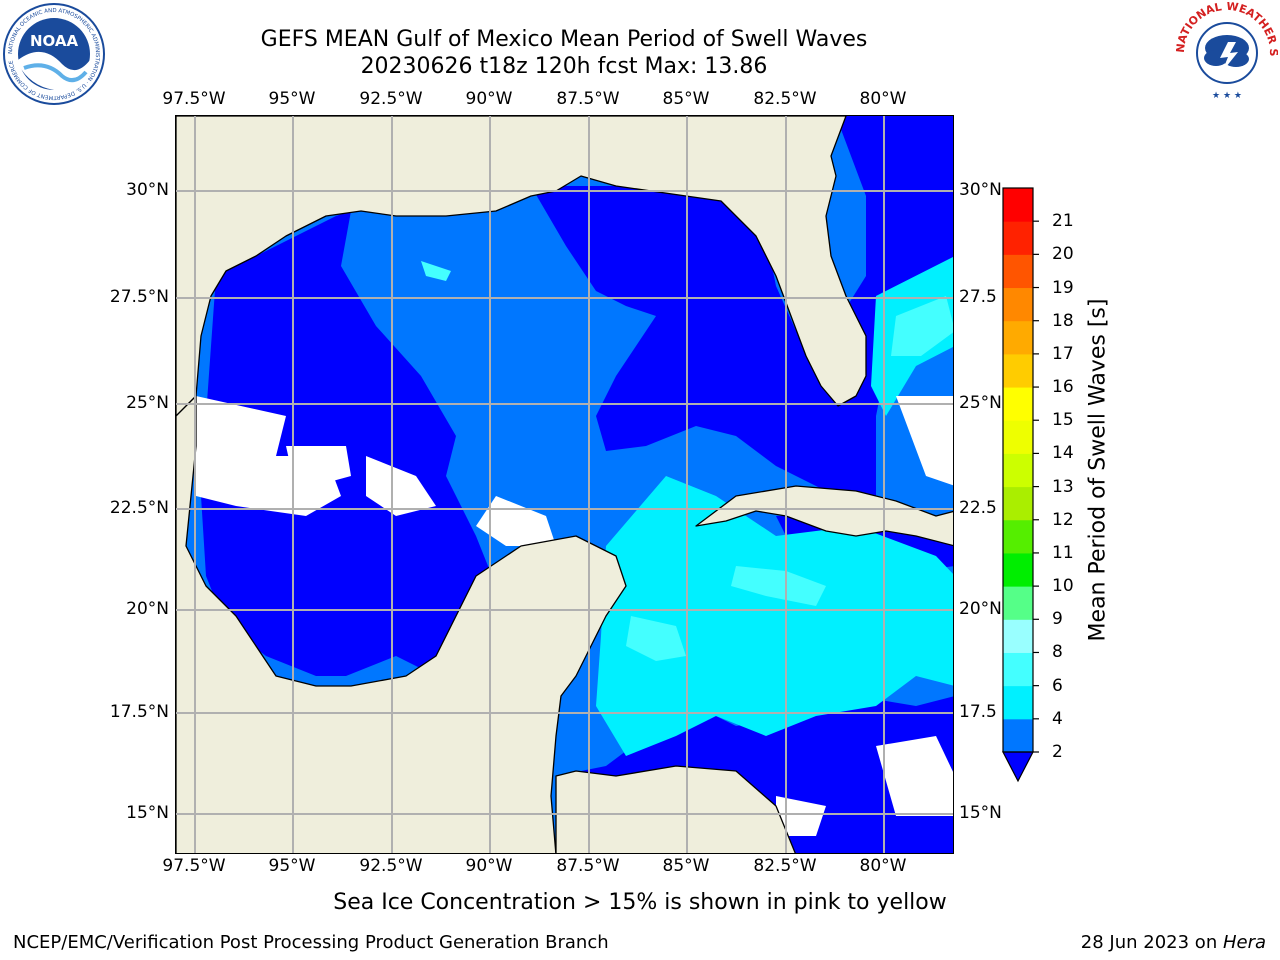  I want to click on lon-tick-top: 90°W, so click(489, 99).